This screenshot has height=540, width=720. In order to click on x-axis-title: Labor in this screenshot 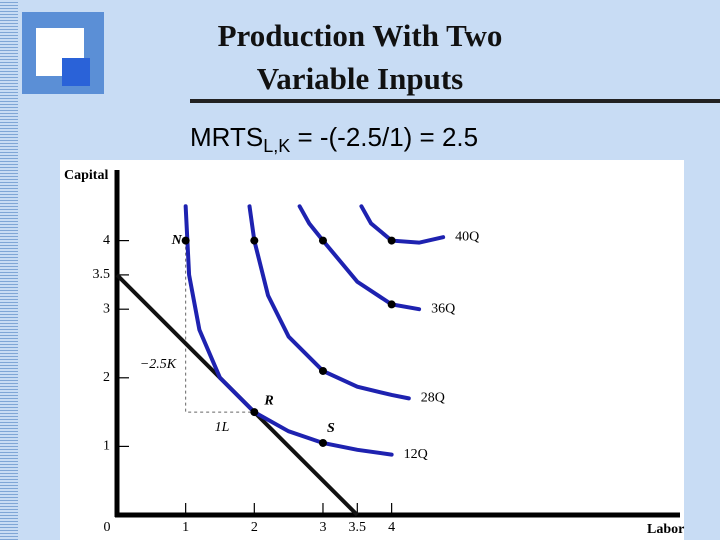, I will do `click(665, 529)`.